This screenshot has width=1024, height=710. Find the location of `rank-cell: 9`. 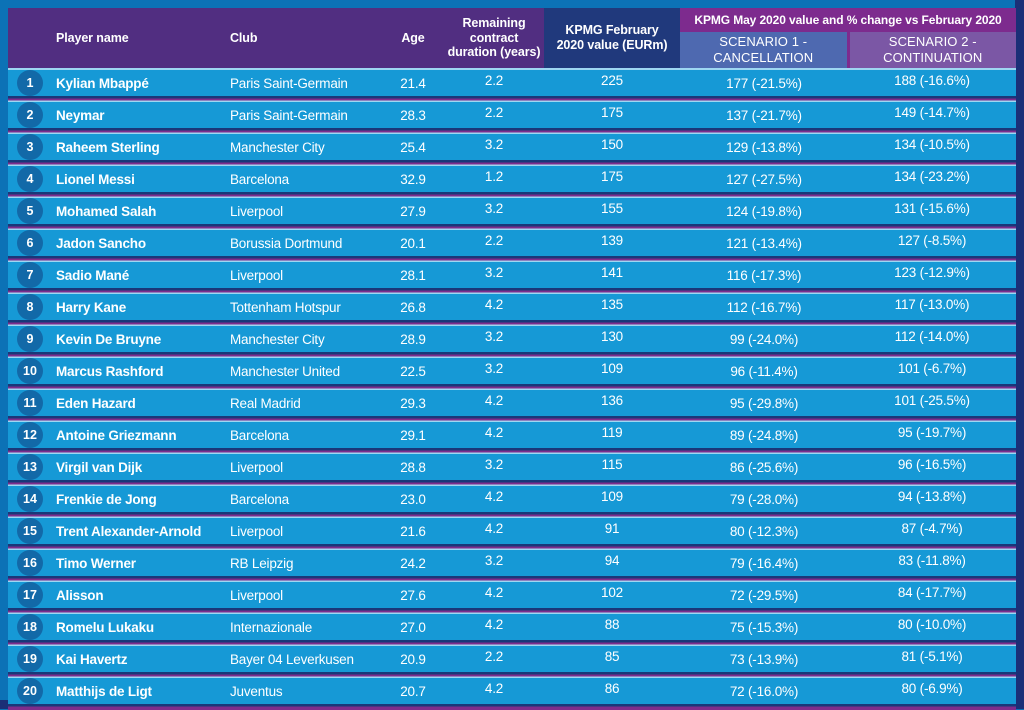

rank-cell: 9 is located at coordinates (30, 339).